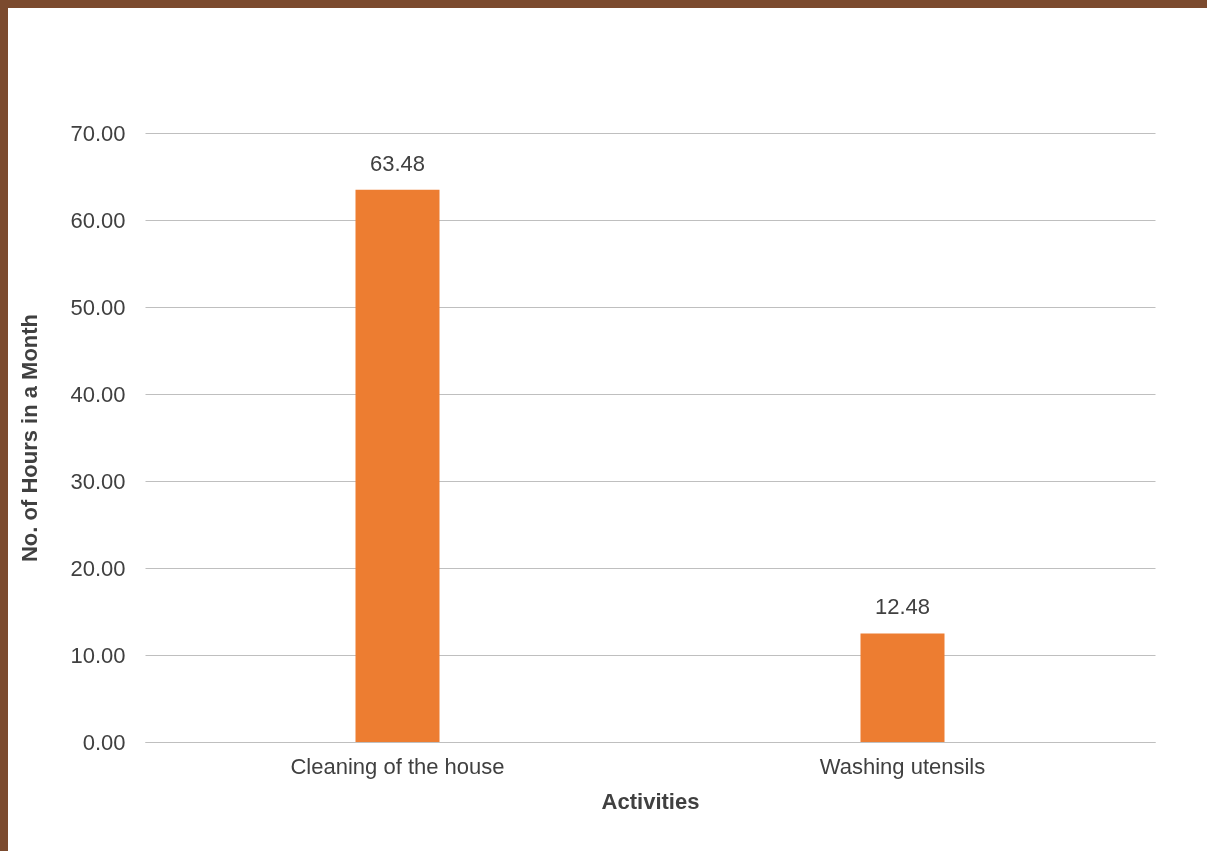  I want to click on y-tick-label: 70.00, so click(98, 133).